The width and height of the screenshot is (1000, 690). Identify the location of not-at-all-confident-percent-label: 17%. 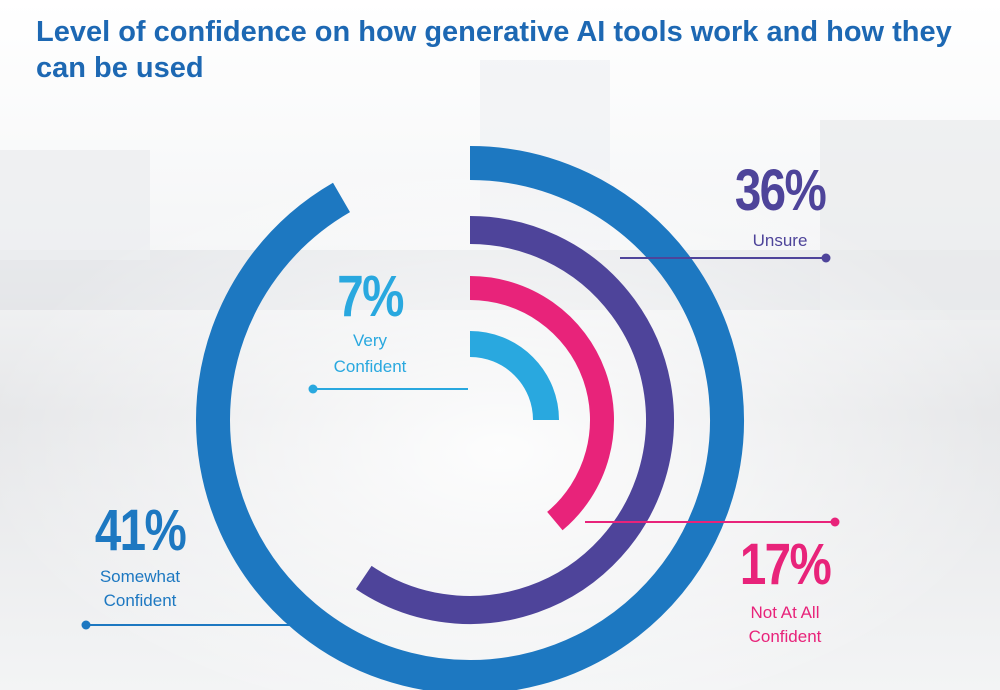
(785, 564).